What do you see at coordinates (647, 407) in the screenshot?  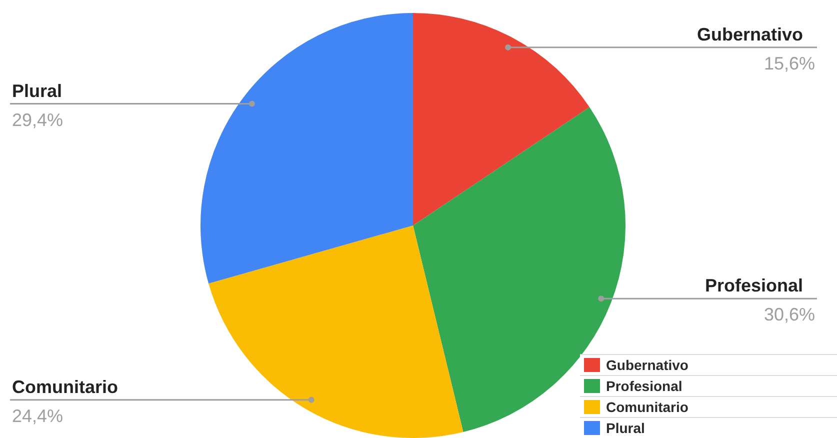 I see `legend-label: Comunitario` at bounding box center [647, 407].